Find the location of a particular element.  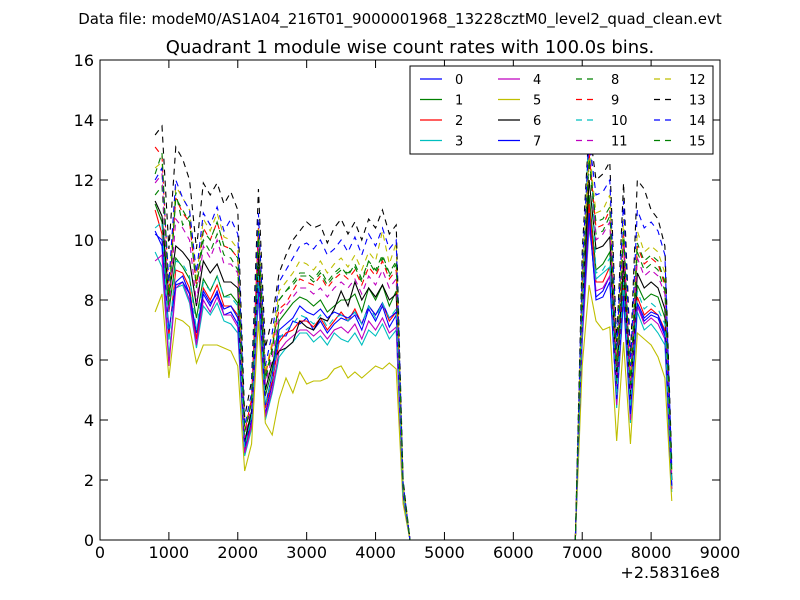

x-tick-label: 3000 is located at coordinates (306, 552).